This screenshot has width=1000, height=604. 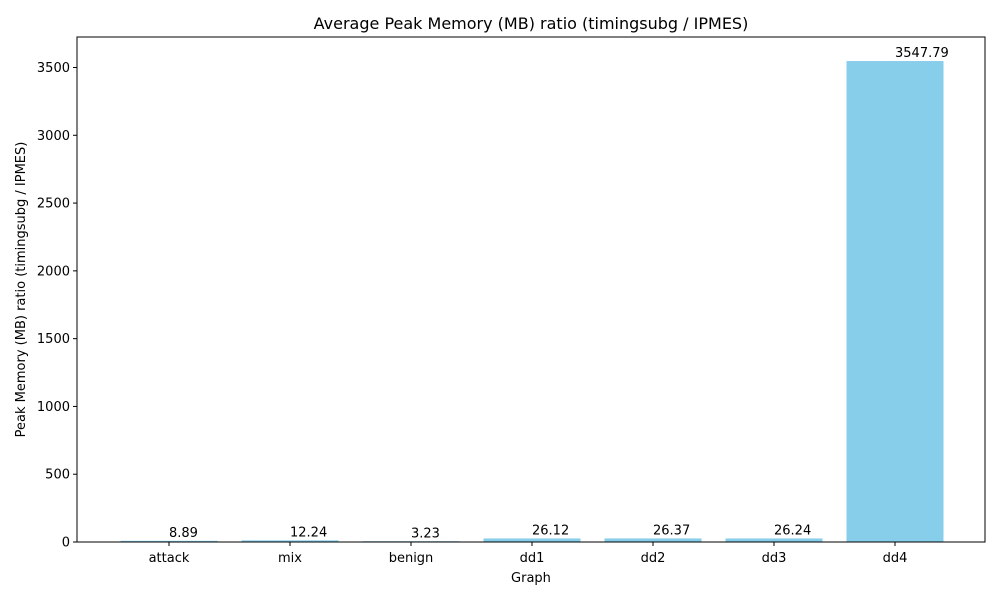 I want to click on x-axis-label: Graph, so click(x=531, y=578).